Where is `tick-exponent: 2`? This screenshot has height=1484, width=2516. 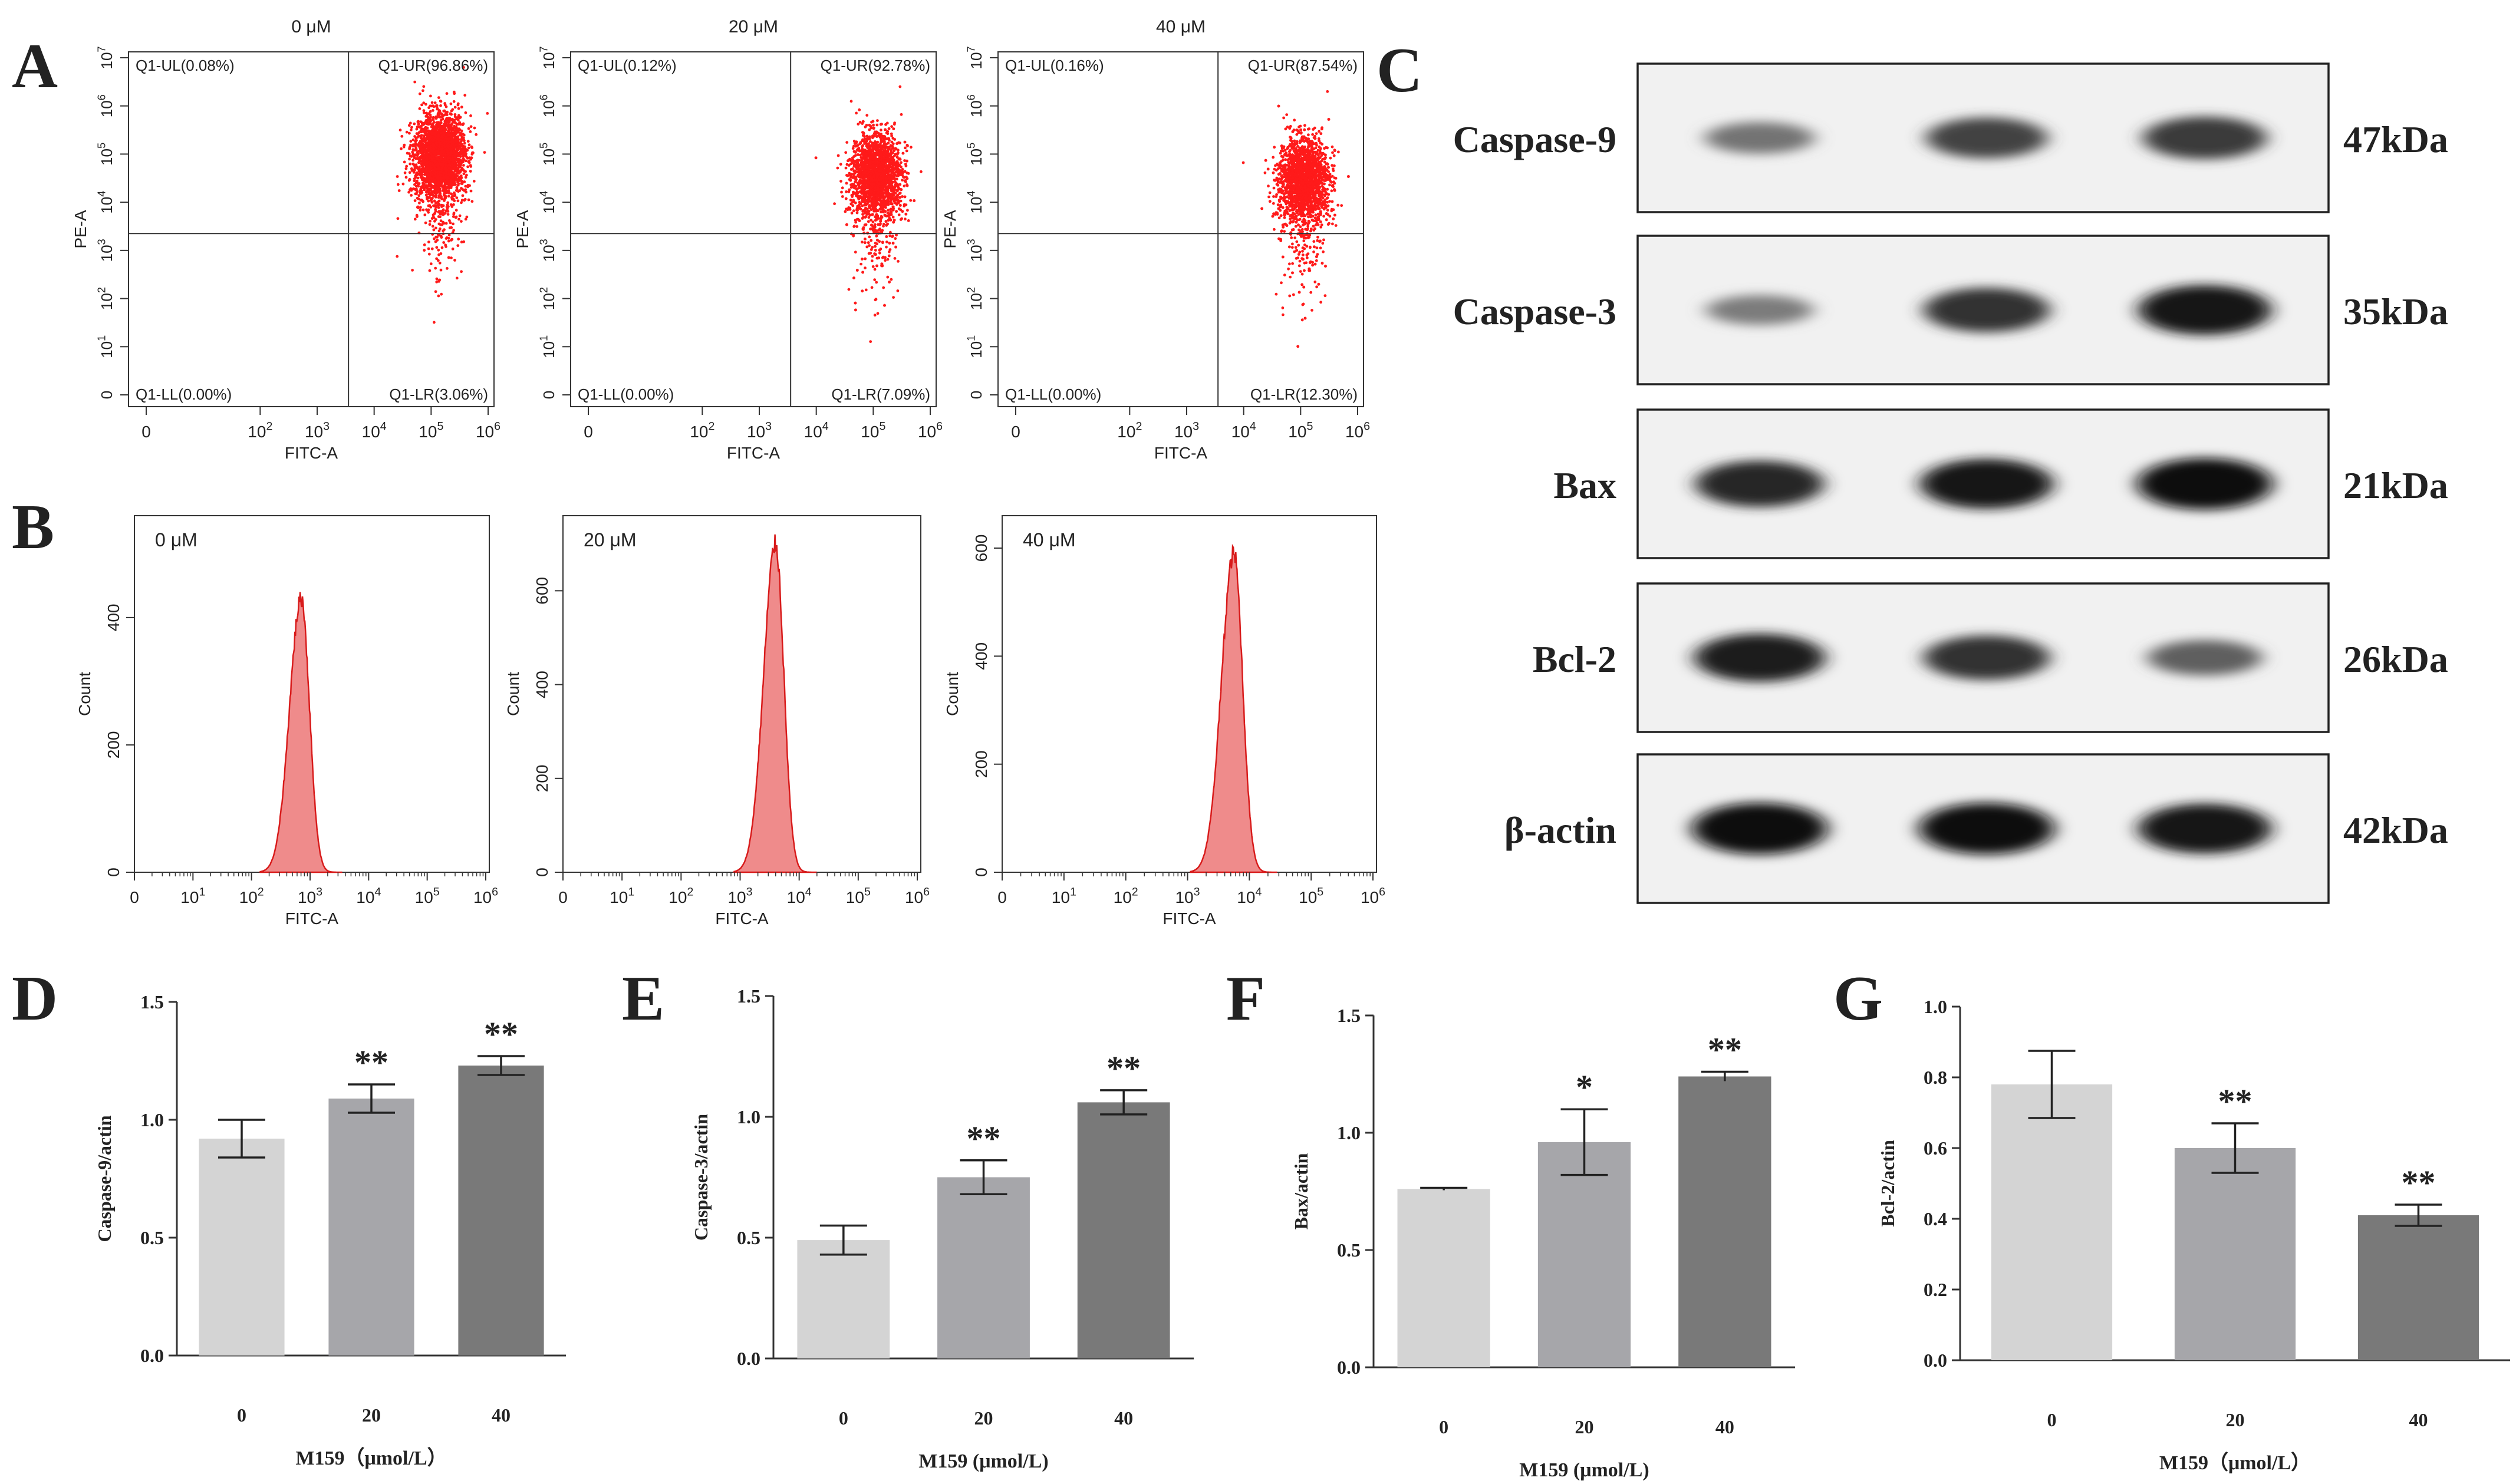 tick-exponent: 2 is located at coordinates (101, 290).